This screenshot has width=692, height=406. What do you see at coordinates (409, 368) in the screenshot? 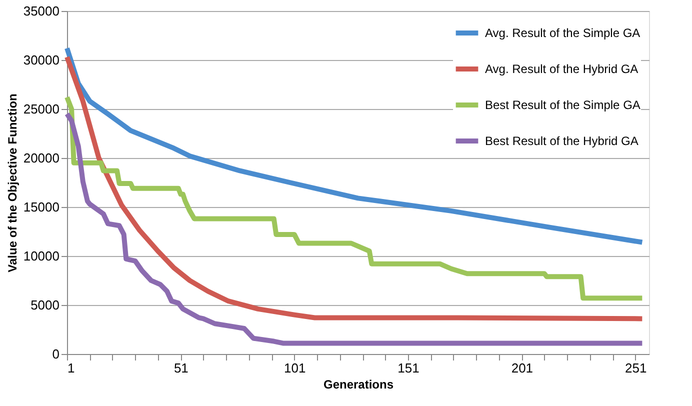
I see `x-tick-label: 151` at bounding box center [409, 368].